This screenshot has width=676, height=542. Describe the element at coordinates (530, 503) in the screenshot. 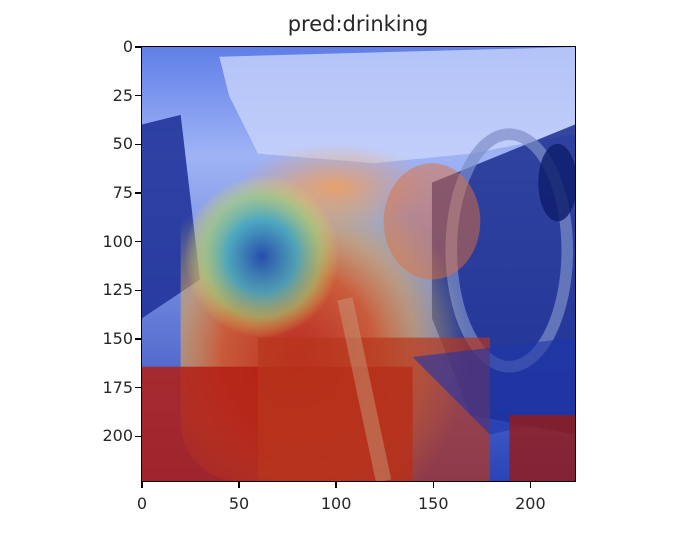

I see `x-tick-label: 200` at that location.